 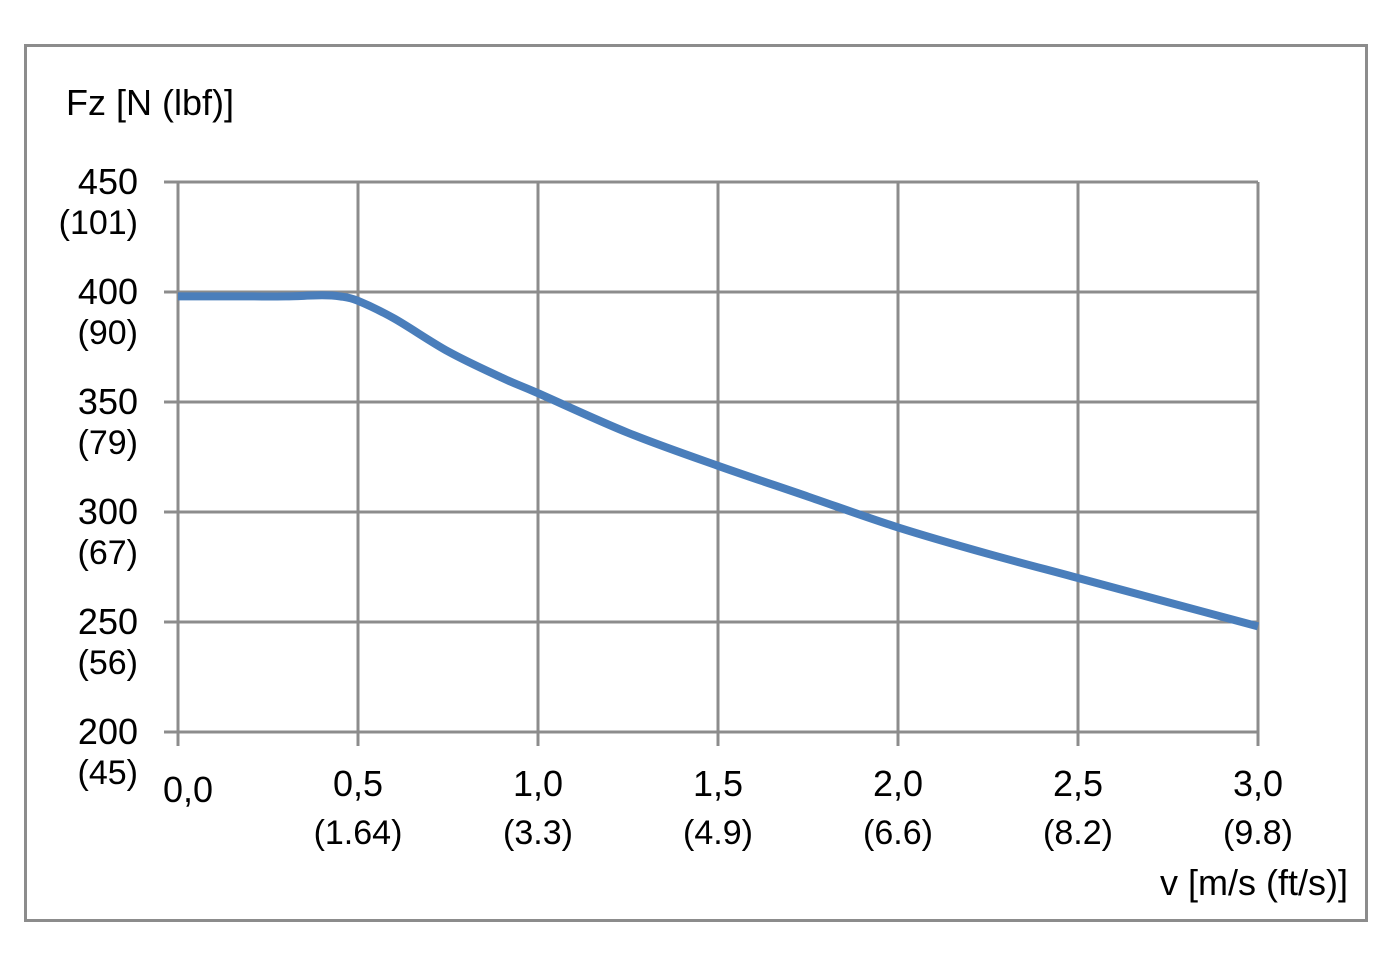 I want to click on y-tick-label: 350, so click(x=108, y=401).